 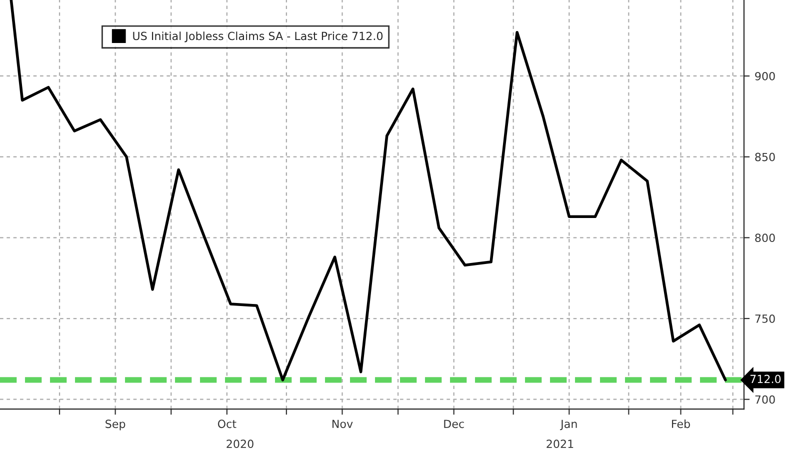 I want to click on x-tick-label: Sep, so click(x=116, y=425).